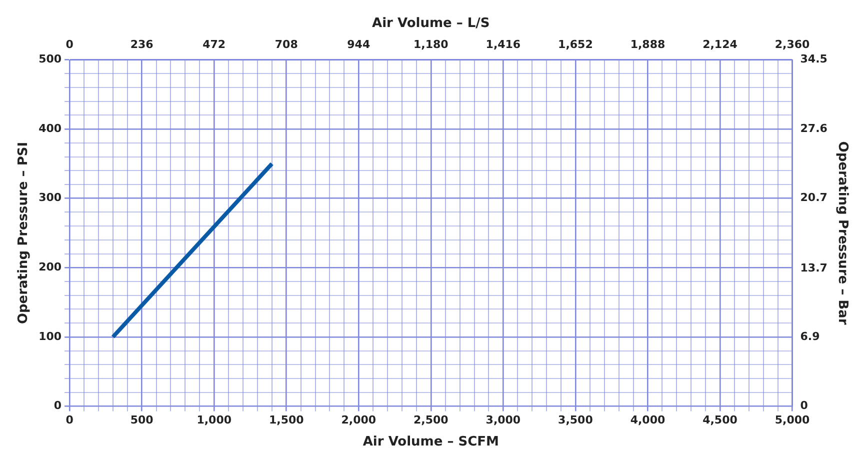 The width and height of the screenshot is (866, 466). I want to click on y2-axis-title: Operating Pressure – Bar, so click(842, 233).